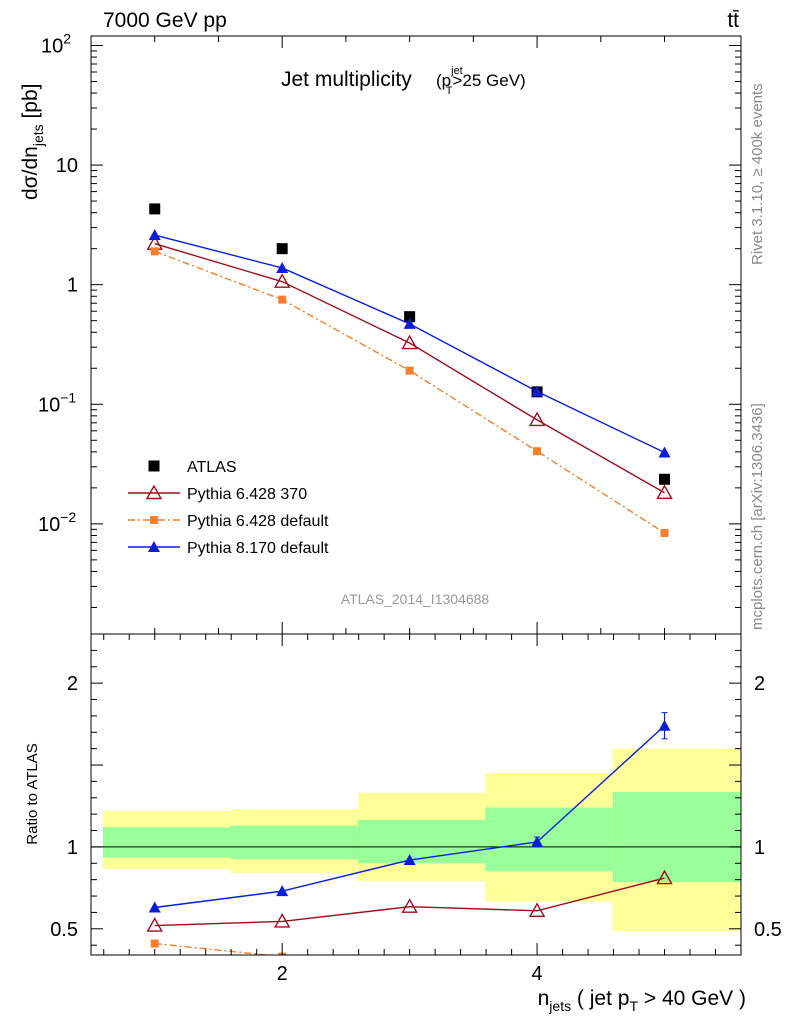  I want to click on ratio-line-pythia-6-428-default, so click(214, 948).